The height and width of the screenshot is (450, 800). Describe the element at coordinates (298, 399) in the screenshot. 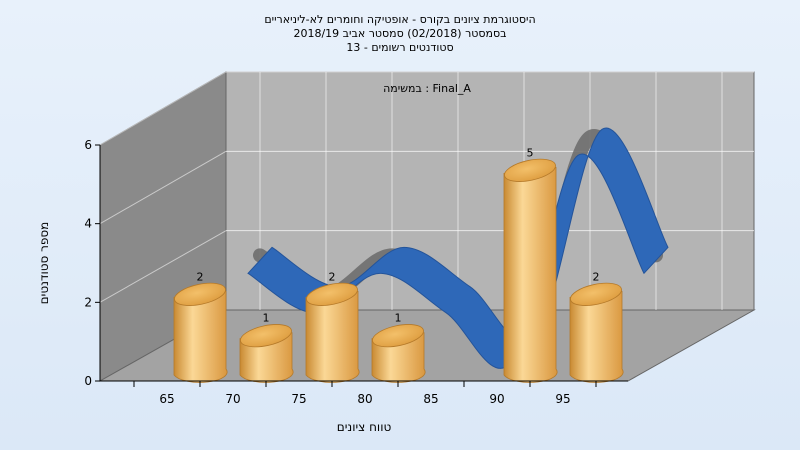

I see `x-tick-label: 75` at that location.